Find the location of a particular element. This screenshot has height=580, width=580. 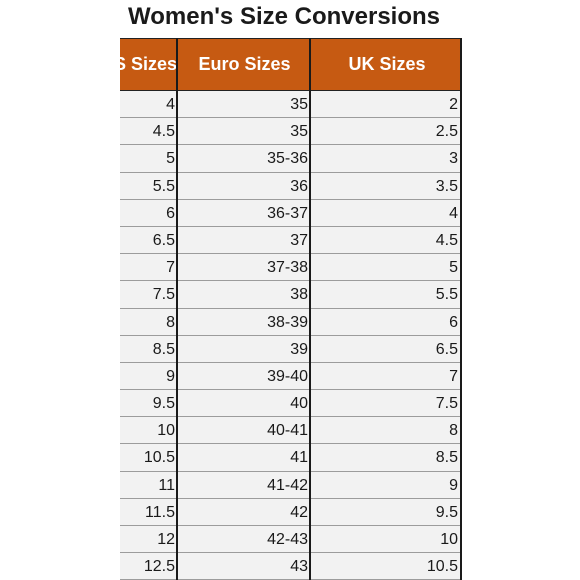

column-header-euro-sizes: Euro Sizes is located at coordinates (244, 64).